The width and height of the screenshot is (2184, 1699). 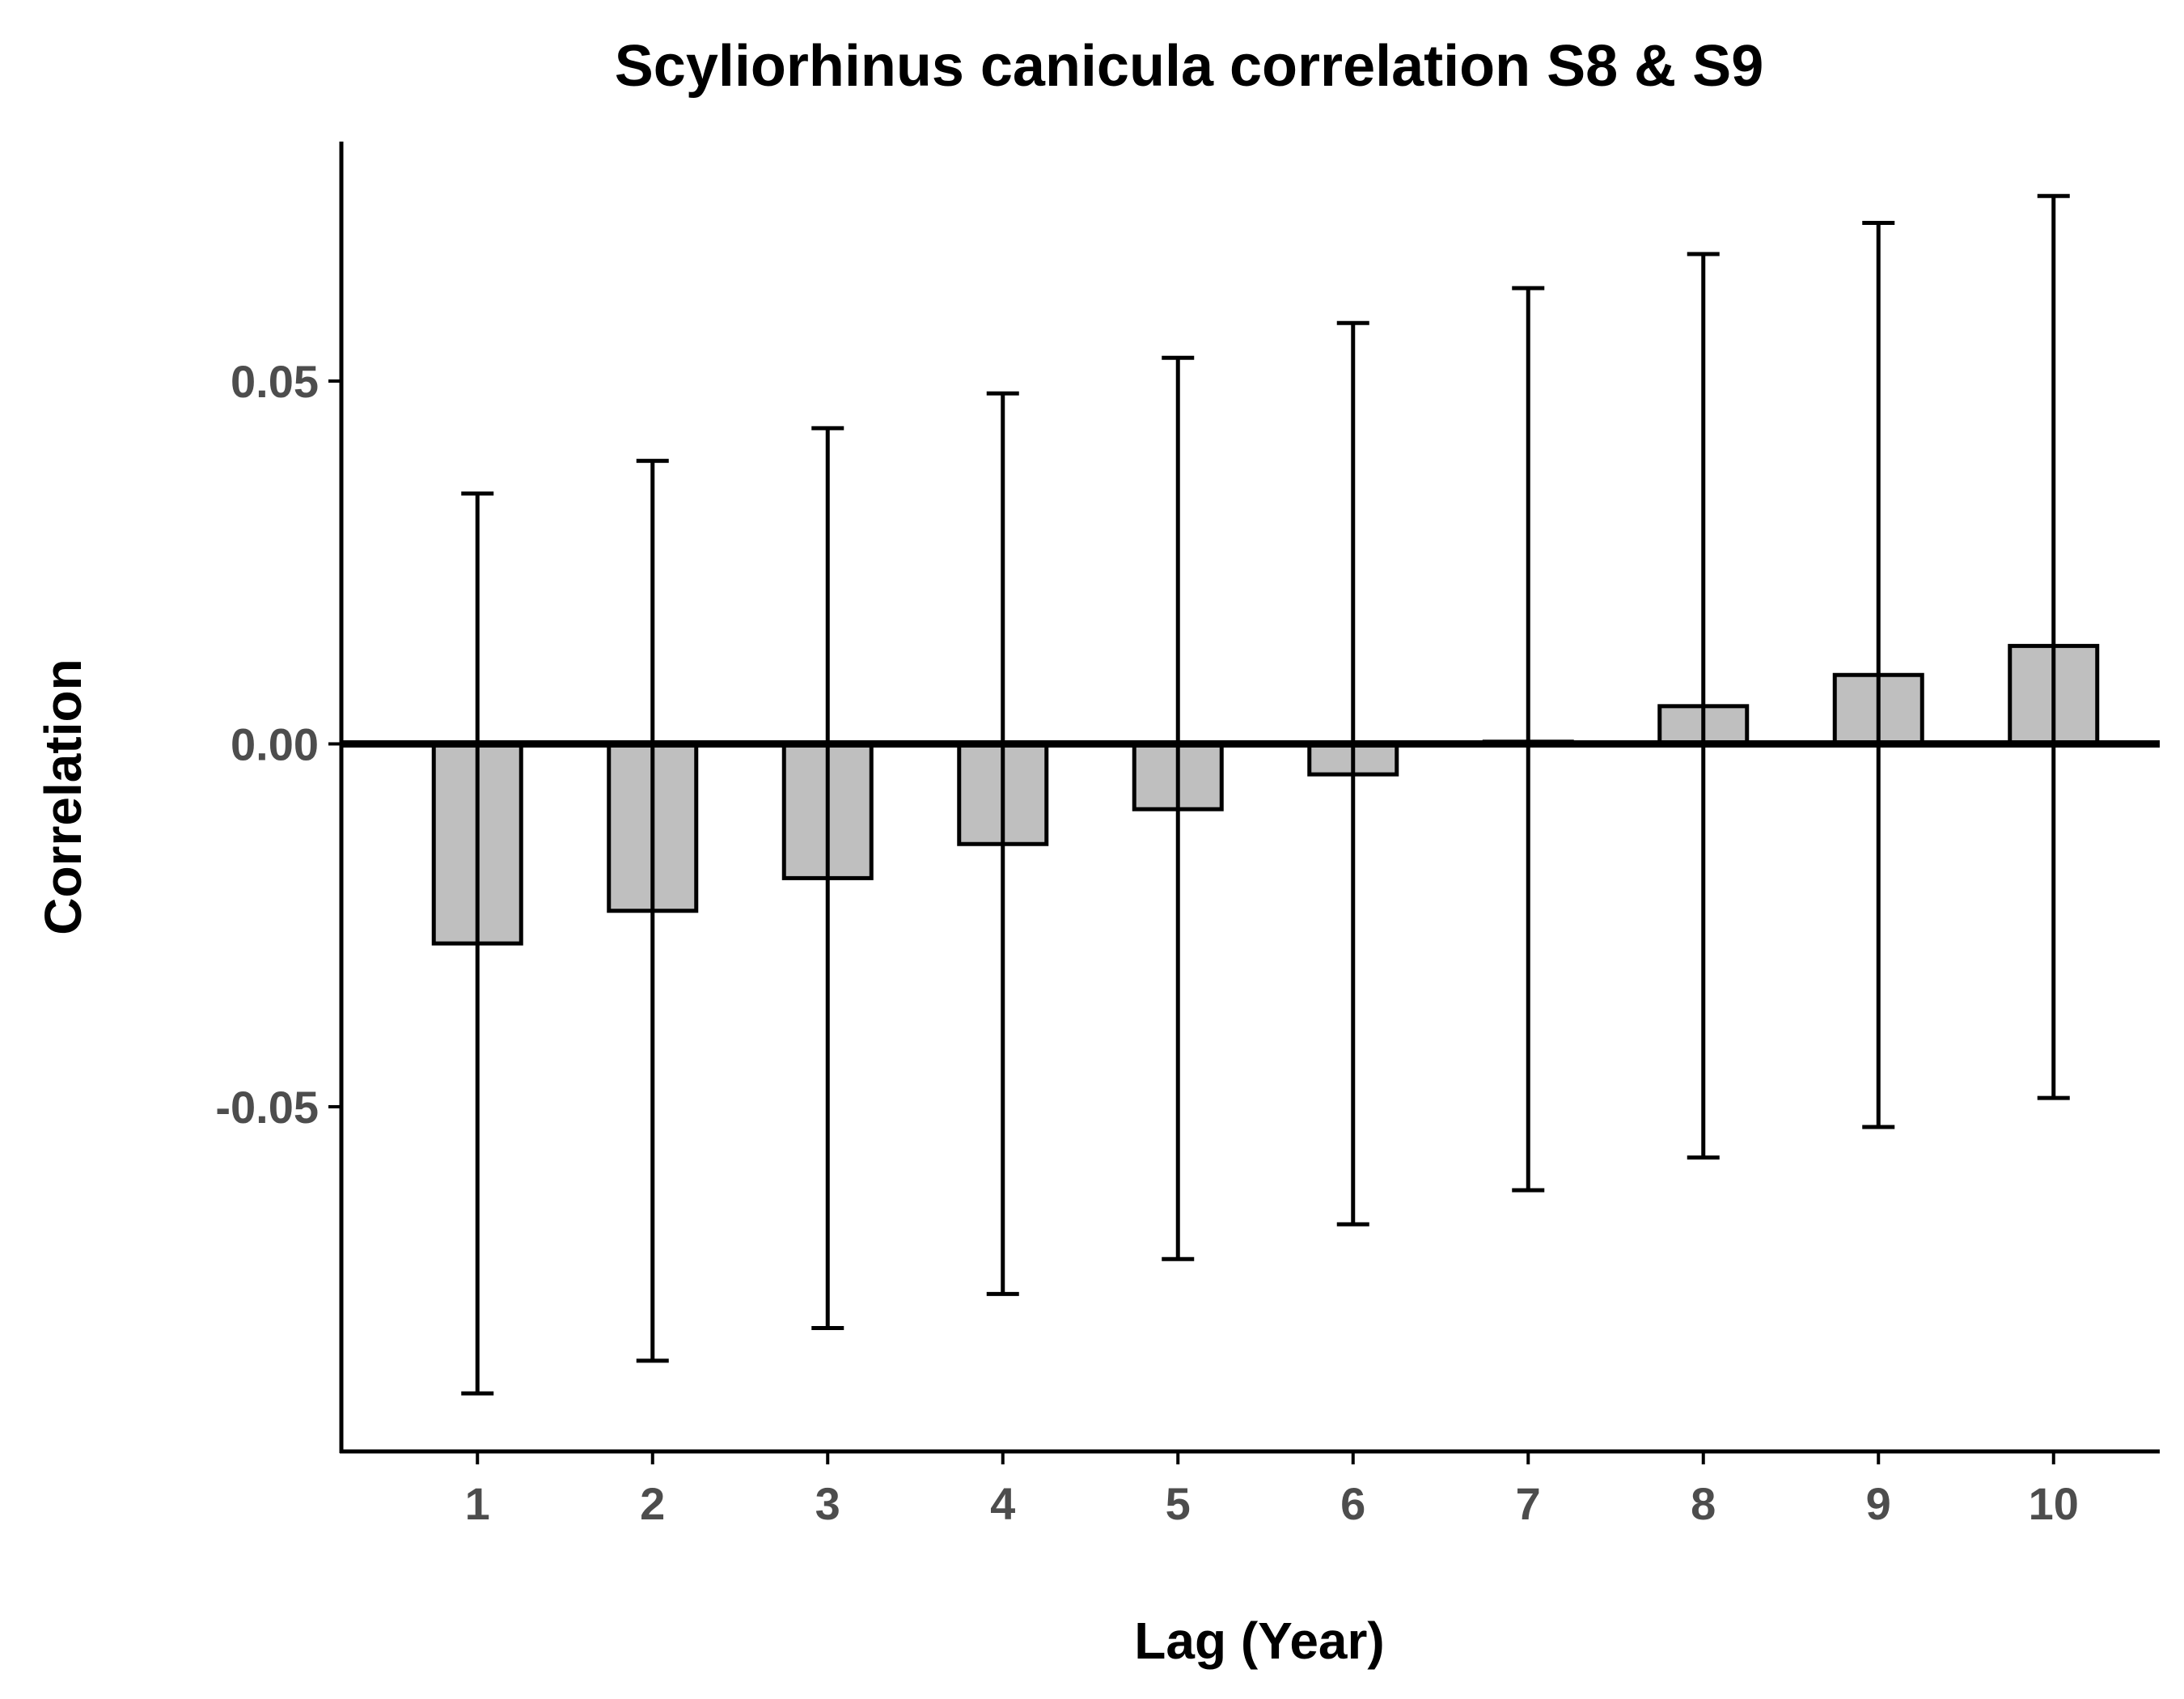 What do you see at coordinates (652, 1503) in the screenshot?
I see `x-tick-label: 2` at bounding box center [652, 1503].